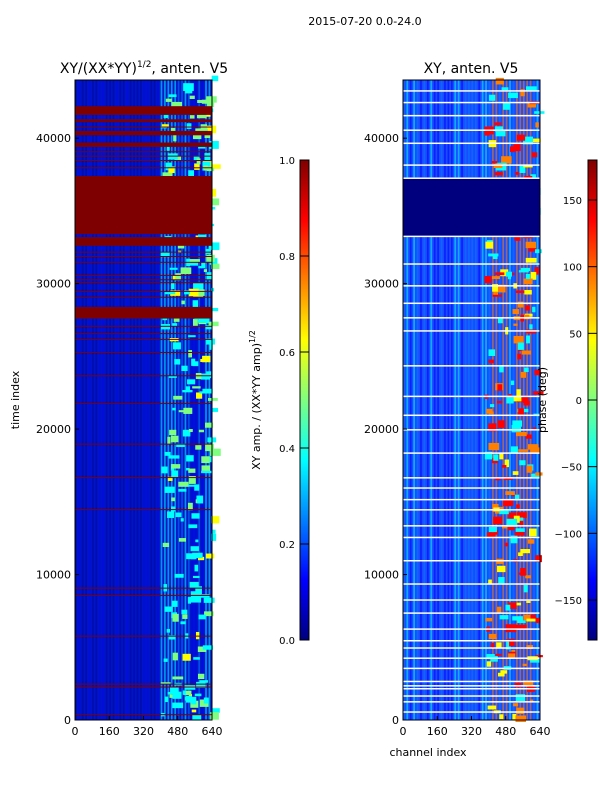 The image size is (600, 800). What do you see at coordinates (381, 429) in the screenshot?
I see `y-tick-label: 20000` at bounding box center [381, 429].